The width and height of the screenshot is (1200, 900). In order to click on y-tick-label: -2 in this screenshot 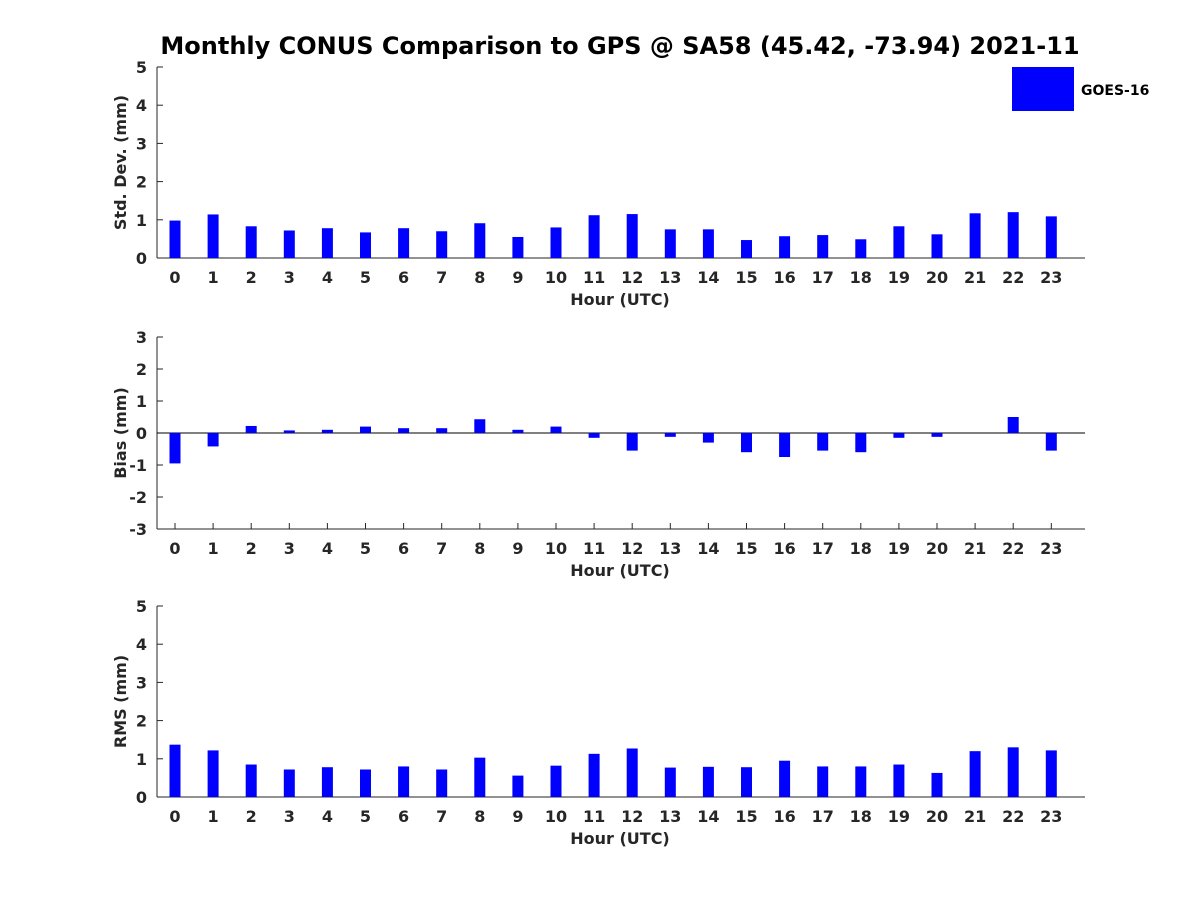, I will do `click(138, 497)`.